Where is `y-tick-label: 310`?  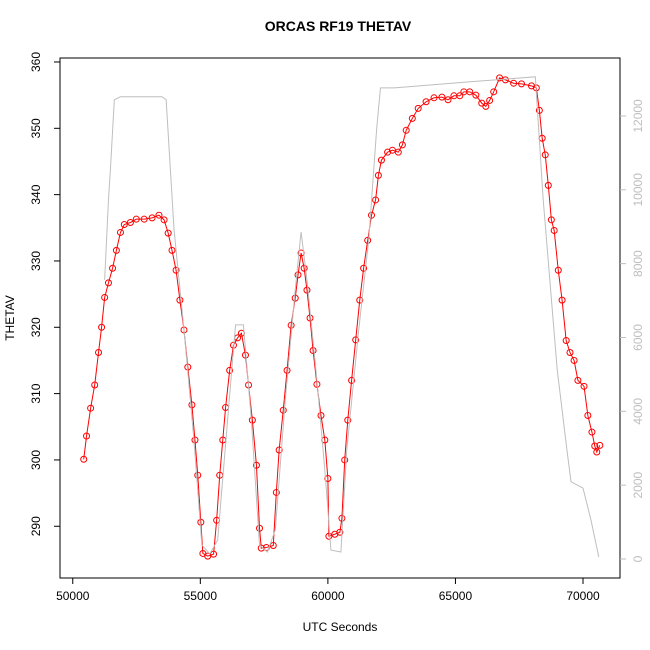
y-tick-label: 310 is located at coordinates (36, 393).